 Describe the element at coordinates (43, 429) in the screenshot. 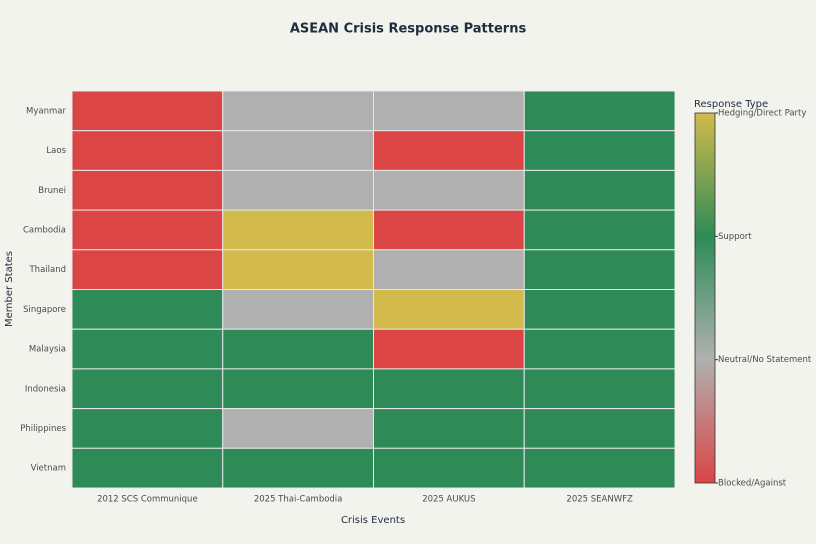

I see `y-tick-label: Philippines` at that location.